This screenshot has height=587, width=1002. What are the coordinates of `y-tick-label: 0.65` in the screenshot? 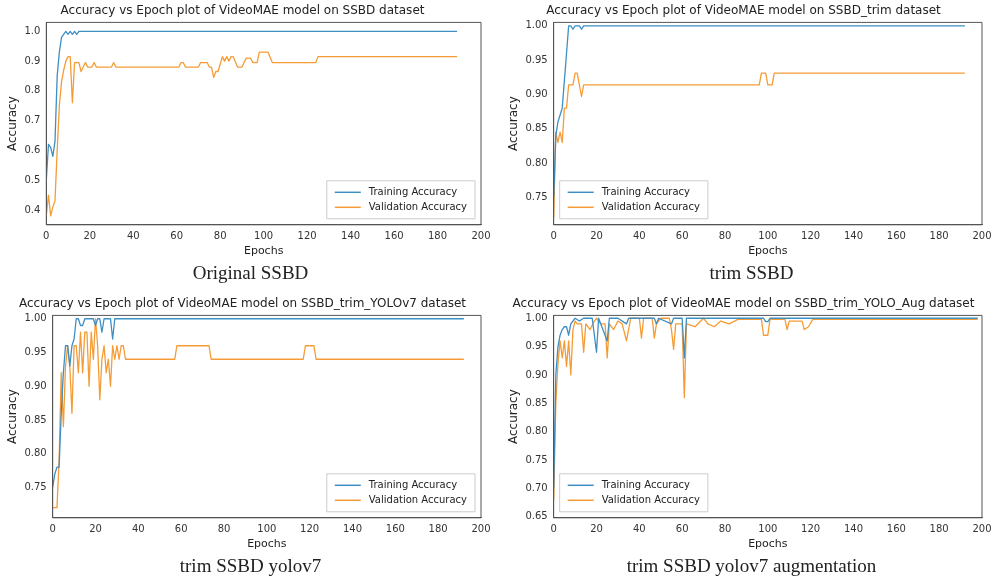 It's located at (536, 516).